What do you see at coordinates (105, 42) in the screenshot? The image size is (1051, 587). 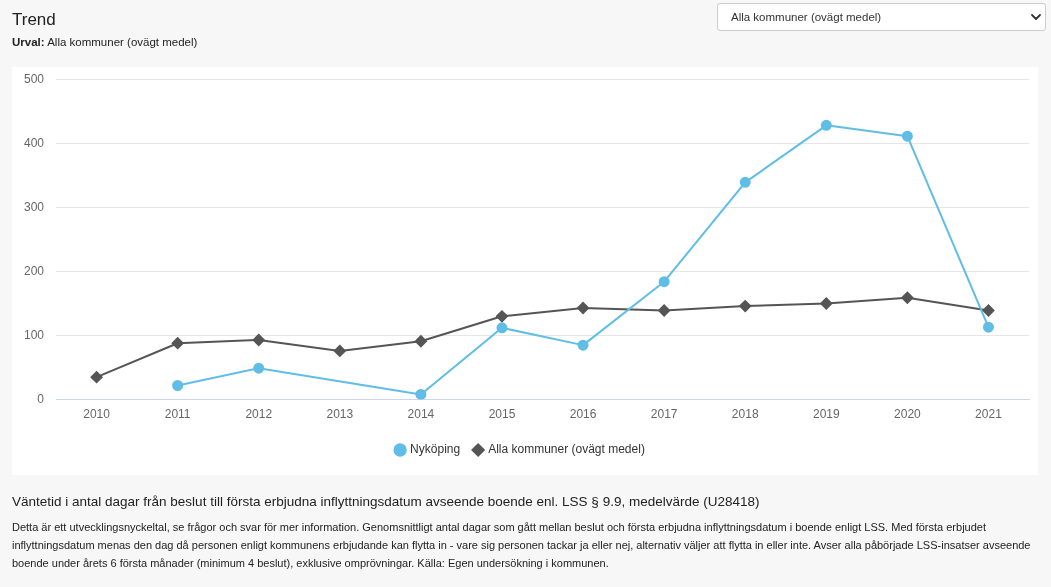 I see `chart-subtitle: Urval: Alla kommuner (ovägt medel)` at bounding box center [105, 42].